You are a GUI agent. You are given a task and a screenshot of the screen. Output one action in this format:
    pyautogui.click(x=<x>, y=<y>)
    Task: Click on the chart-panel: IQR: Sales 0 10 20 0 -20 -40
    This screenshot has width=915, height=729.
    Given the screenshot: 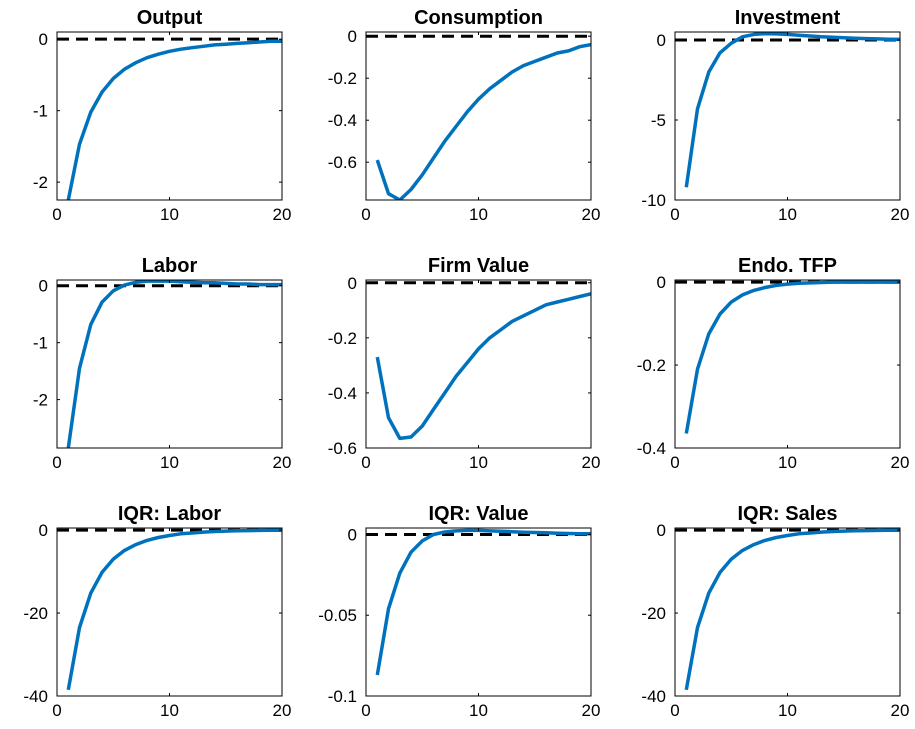 What is the action you would take?
    pyautogui.click(x=775, y=611)
    